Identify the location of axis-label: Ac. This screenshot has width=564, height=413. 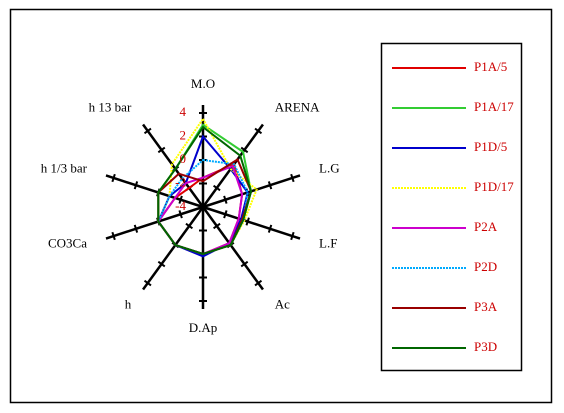
(282, 304).